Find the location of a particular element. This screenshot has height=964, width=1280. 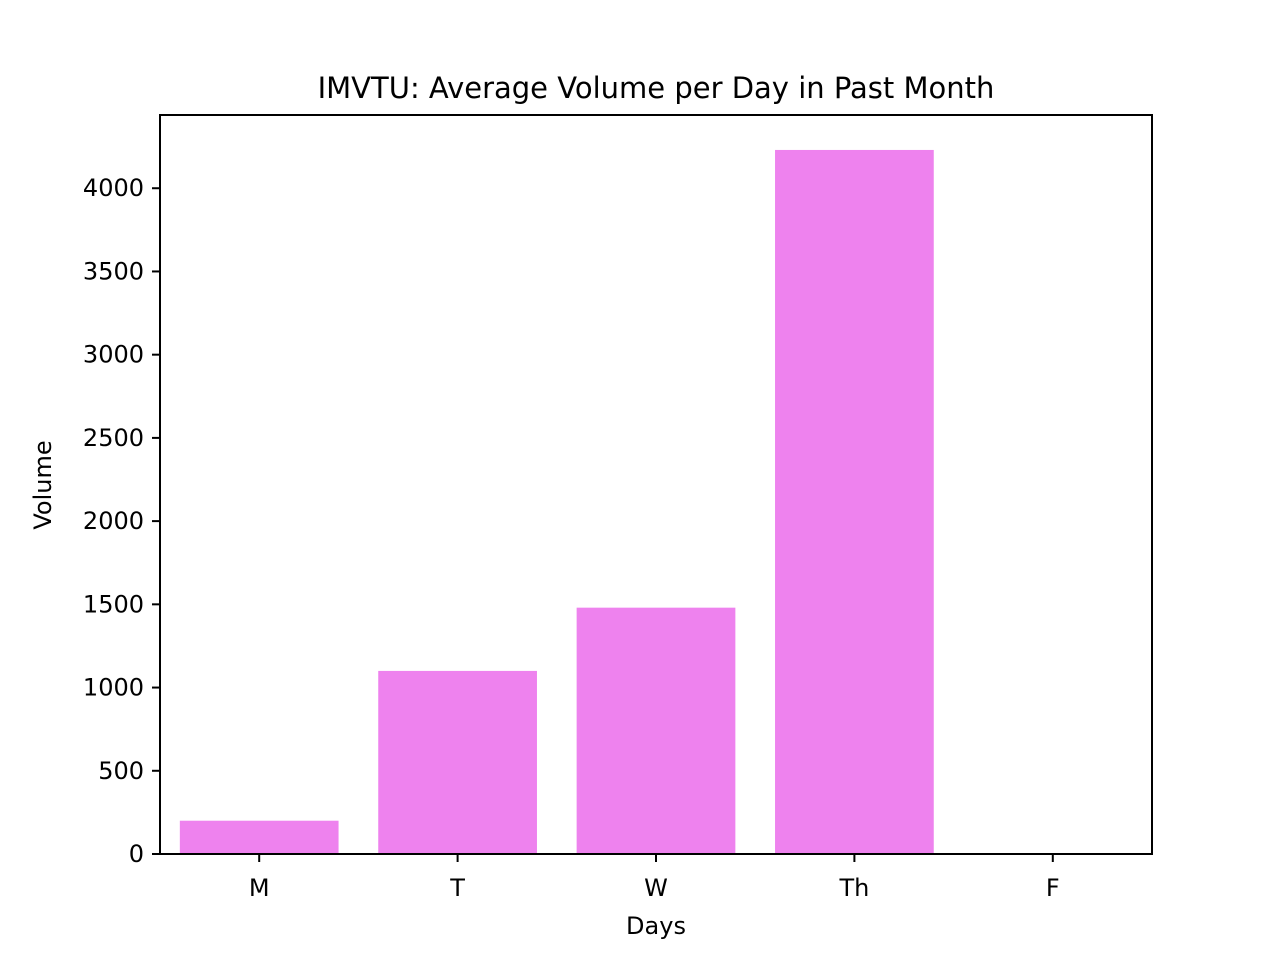

bar-t is located at coordinates (457, 762).